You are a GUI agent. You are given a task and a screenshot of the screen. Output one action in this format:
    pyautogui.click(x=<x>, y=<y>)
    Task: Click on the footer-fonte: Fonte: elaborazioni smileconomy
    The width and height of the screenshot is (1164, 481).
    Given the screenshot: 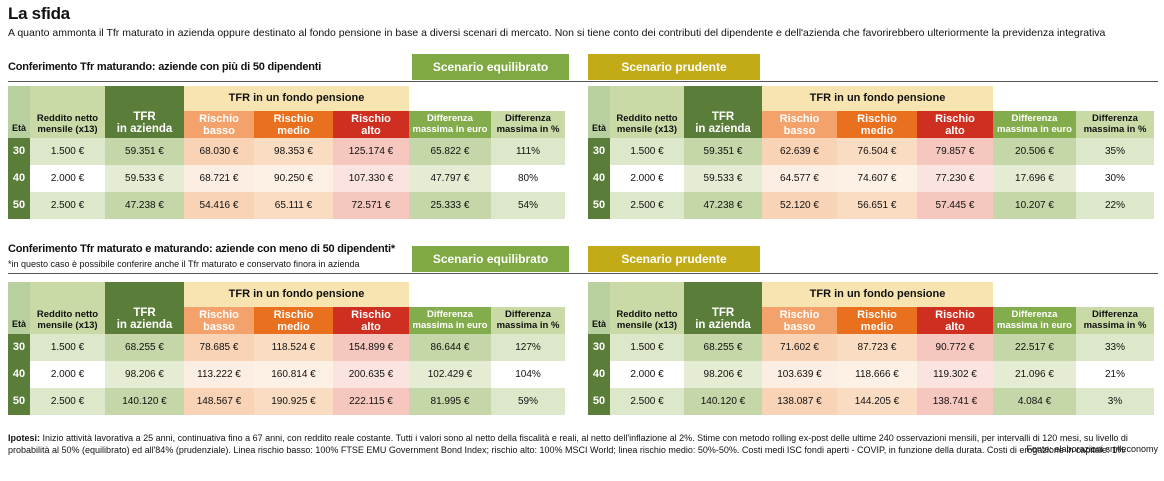 What is the action you would take?
    pyautogui.click(x=1092, y=449)
    